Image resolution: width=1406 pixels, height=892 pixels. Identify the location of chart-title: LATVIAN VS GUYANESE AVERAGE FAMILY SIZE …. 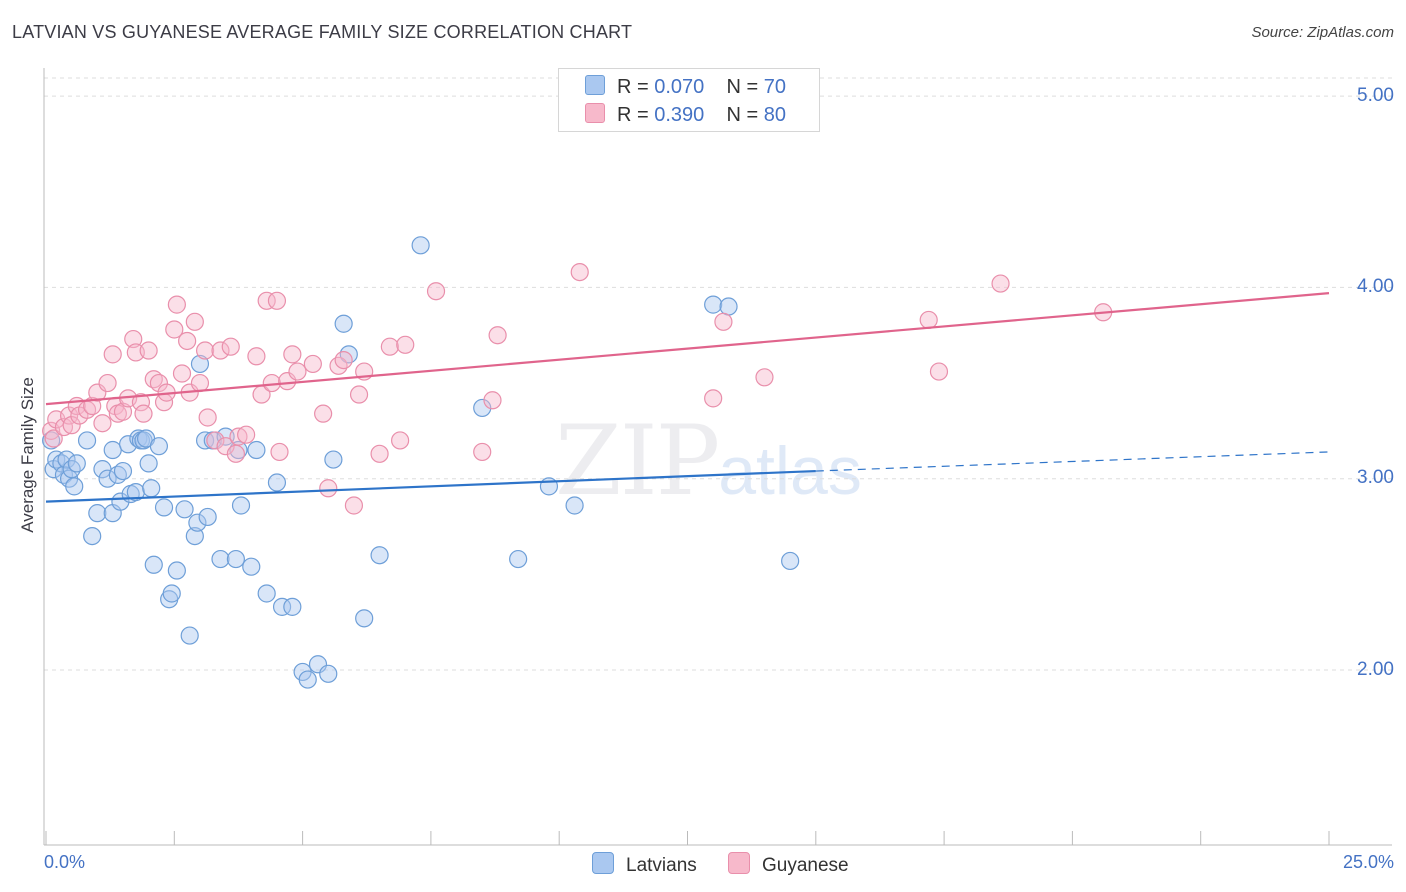
(322, 32).